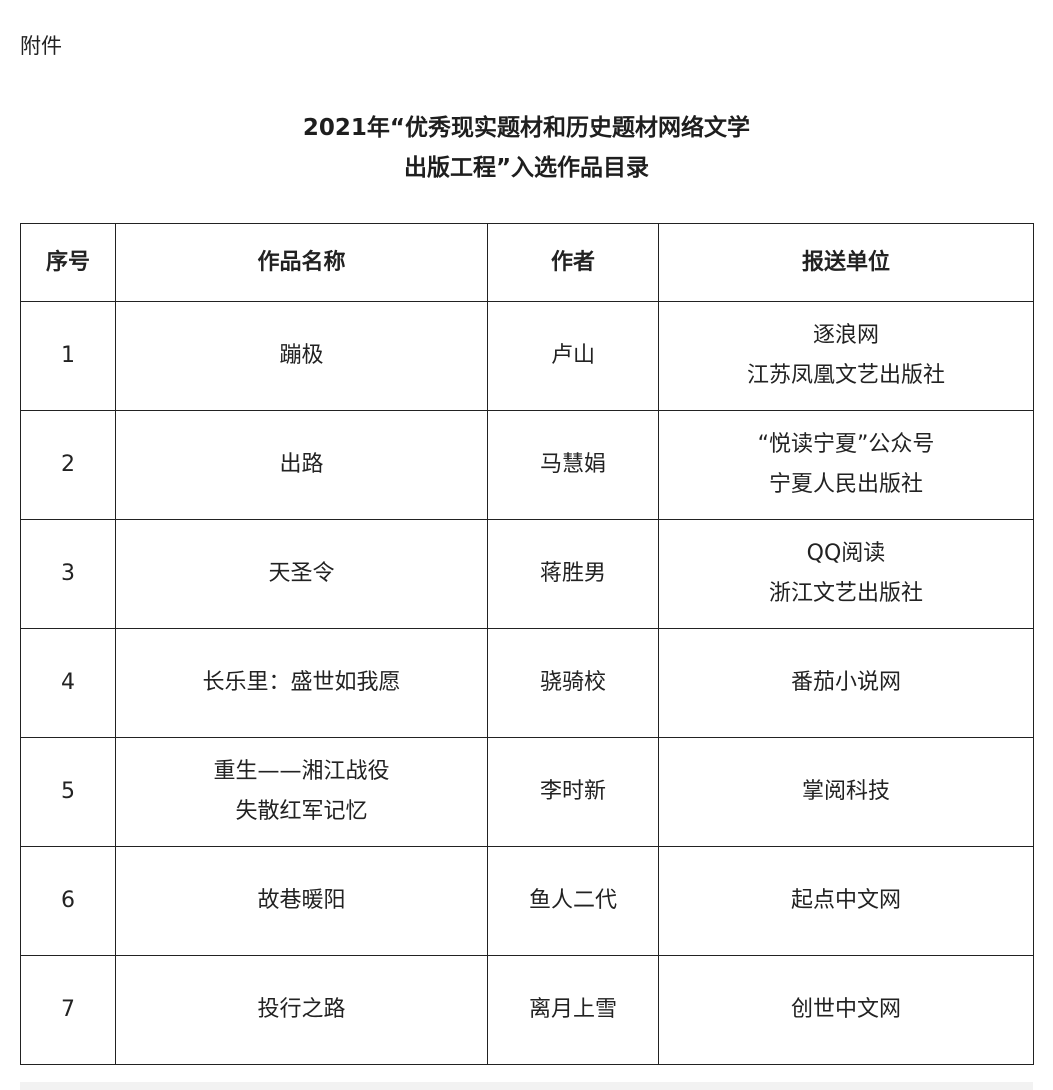  I want to click on cell-work-title: 故巷暖阳, so click(301, 901).